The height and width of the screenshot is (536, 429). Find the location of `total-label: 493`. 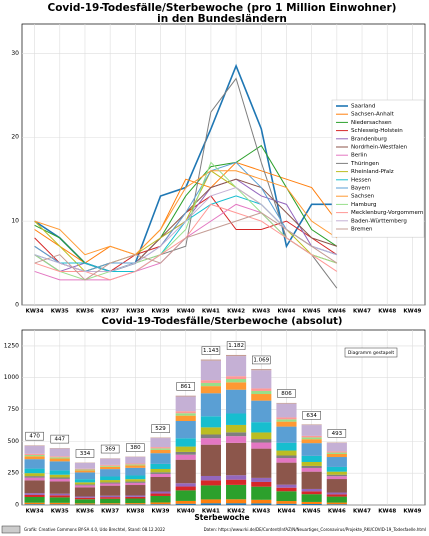

total-label: 493 is located at coordinates (337, 434).